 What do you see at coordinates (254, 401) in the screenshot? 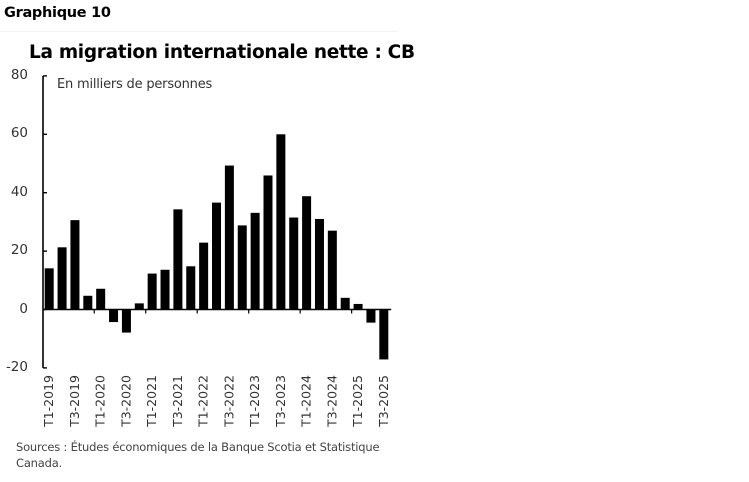
I see `x-tick-label: T1-2023` at bounding box center [254, 401].